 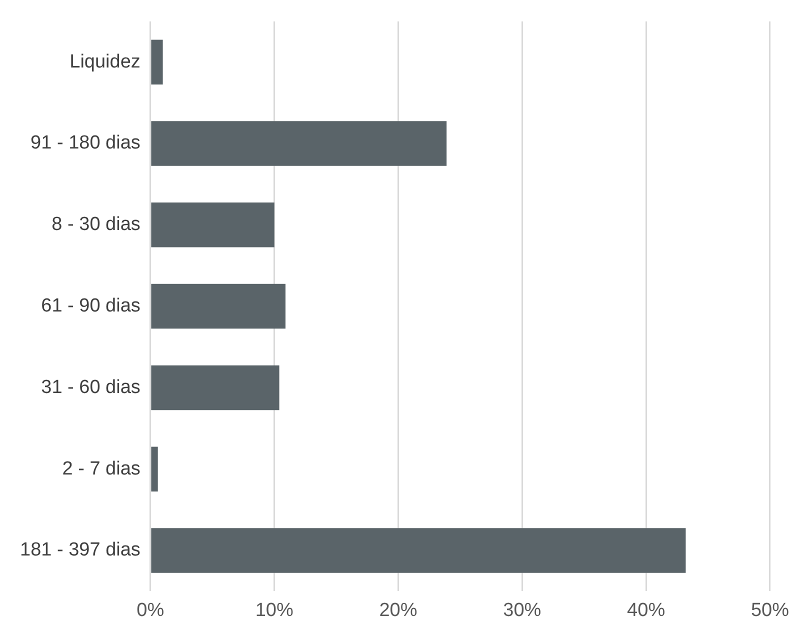 I want to click on y-tick-label: 8 - 30 dias, so click(x=96, y=225).